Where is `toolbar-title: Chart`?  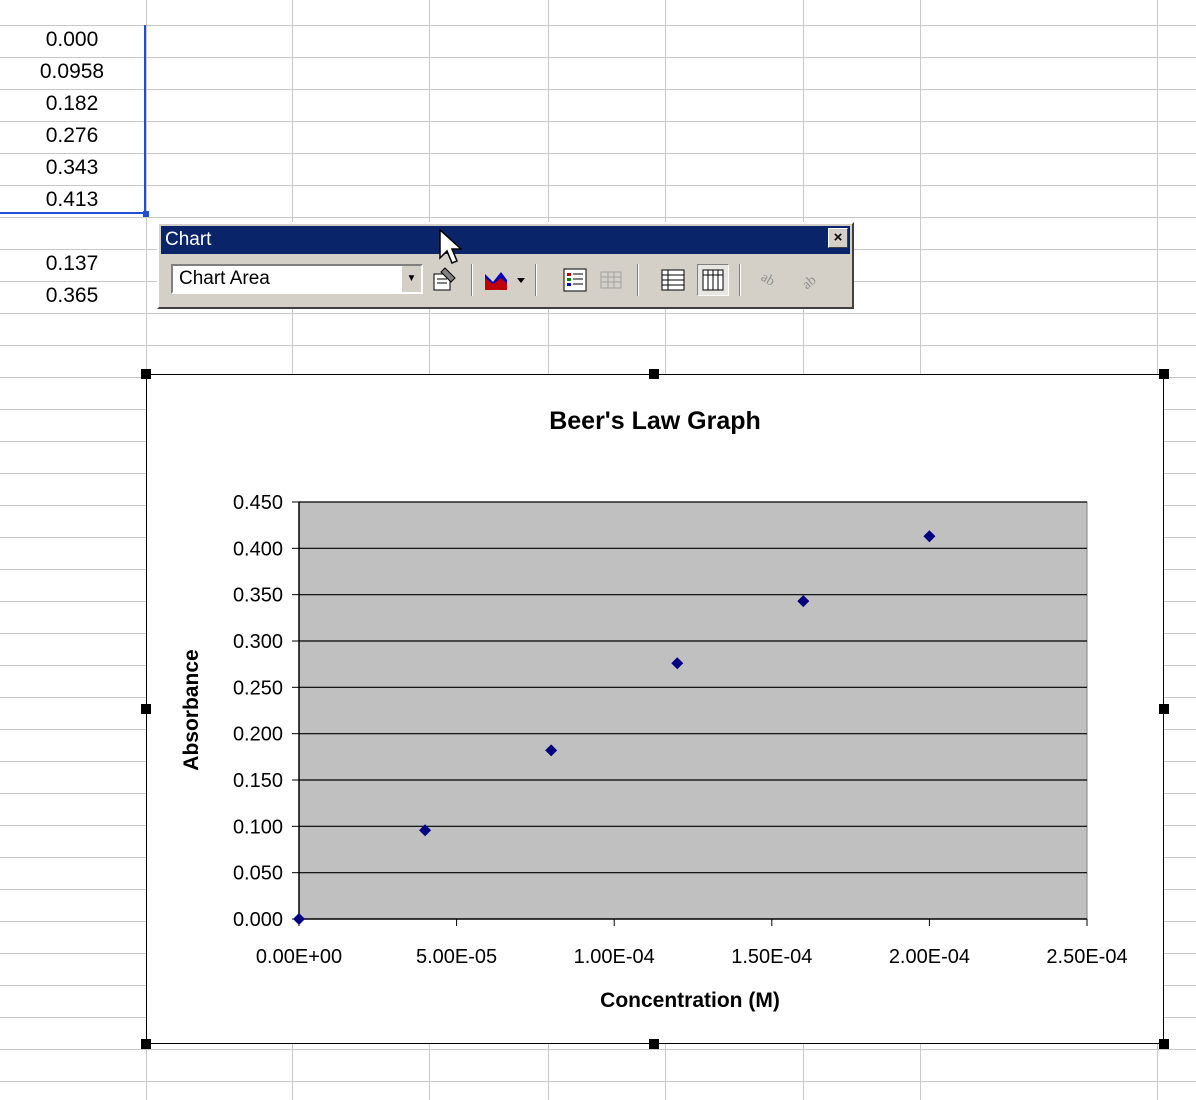
toolbar-title: Chart is located at coordinates (188, 239).